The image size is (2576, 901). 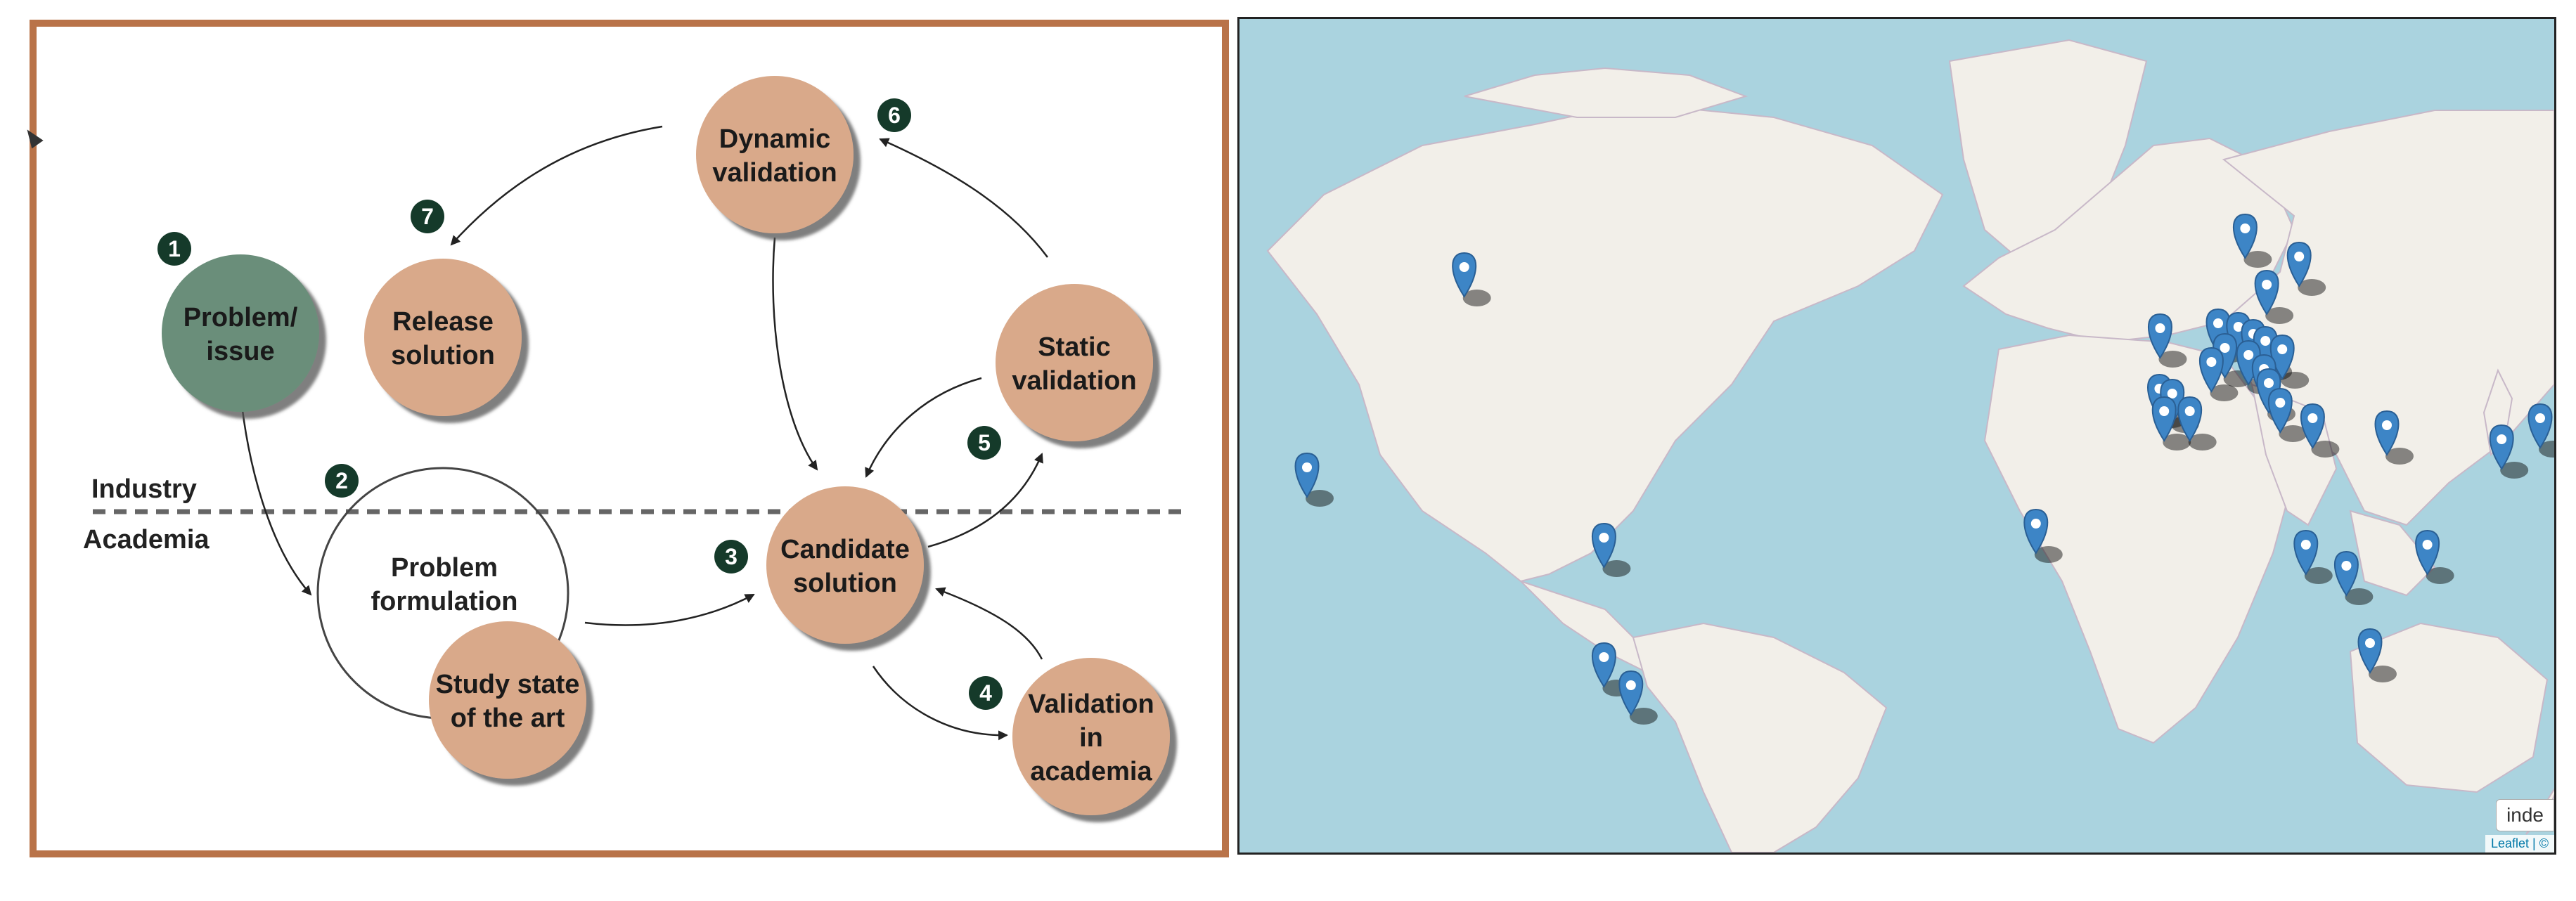 I want to click on node-static-circle, so click(x=1074, y=362).